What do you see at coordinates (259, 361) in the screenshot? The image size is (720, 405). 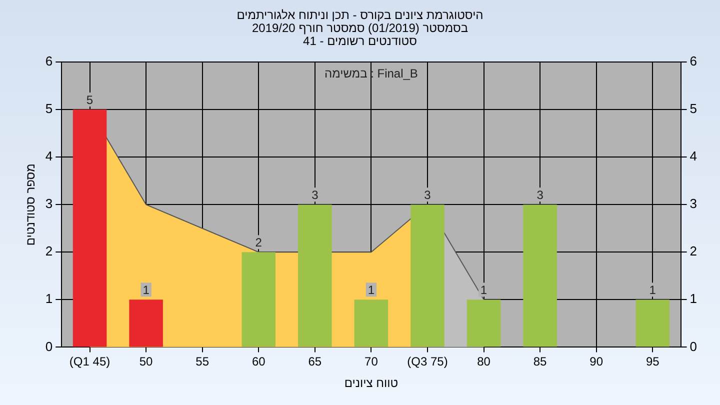 I see `x-tick-label: 60` at bounding box center [259, 361].